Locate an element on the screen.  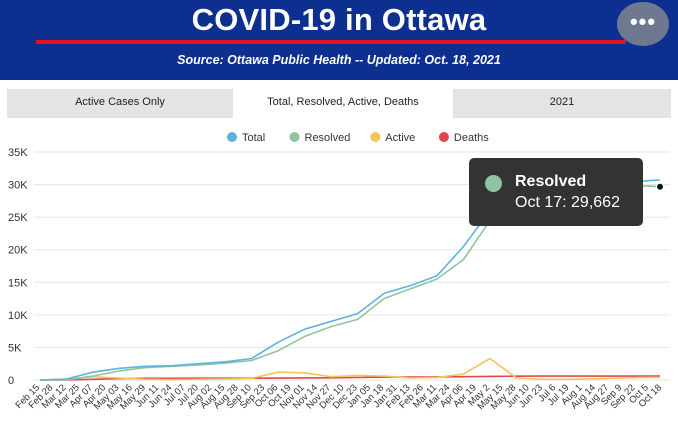
highlighted-point is located at coordinates (660, 186).